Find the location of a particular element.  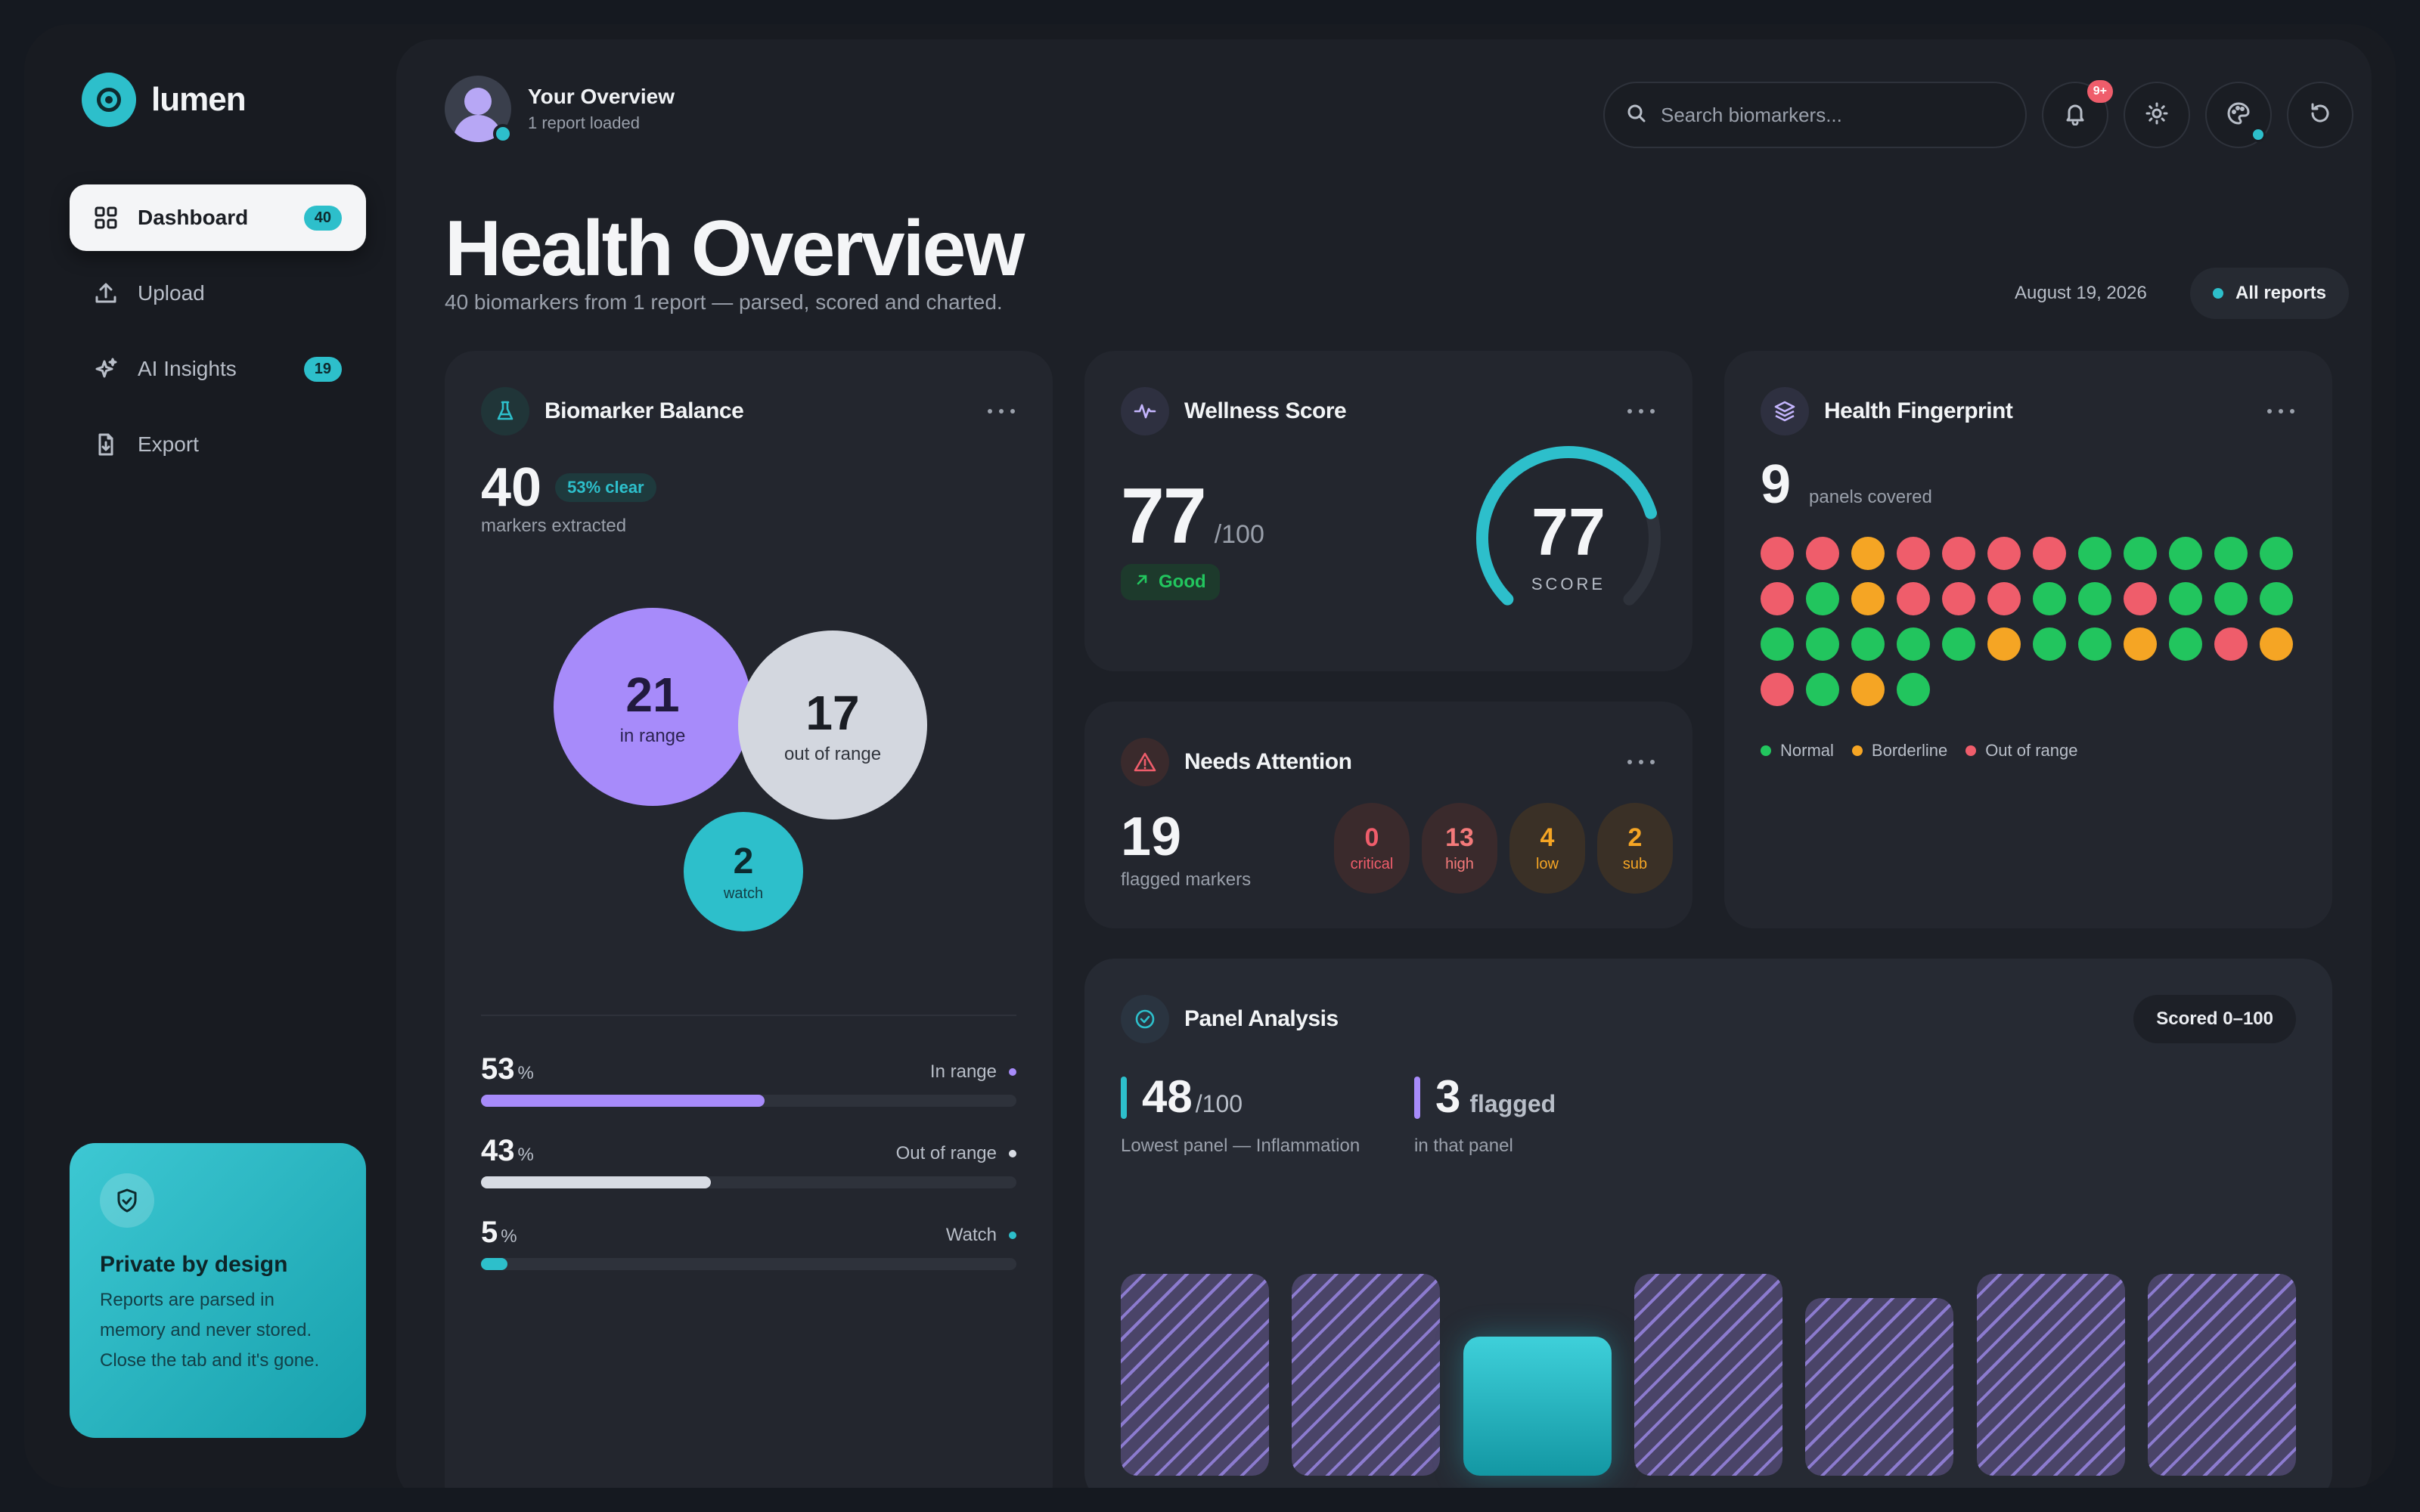

report-date: August 19, 2026 is located at coordinates (2081, 293).